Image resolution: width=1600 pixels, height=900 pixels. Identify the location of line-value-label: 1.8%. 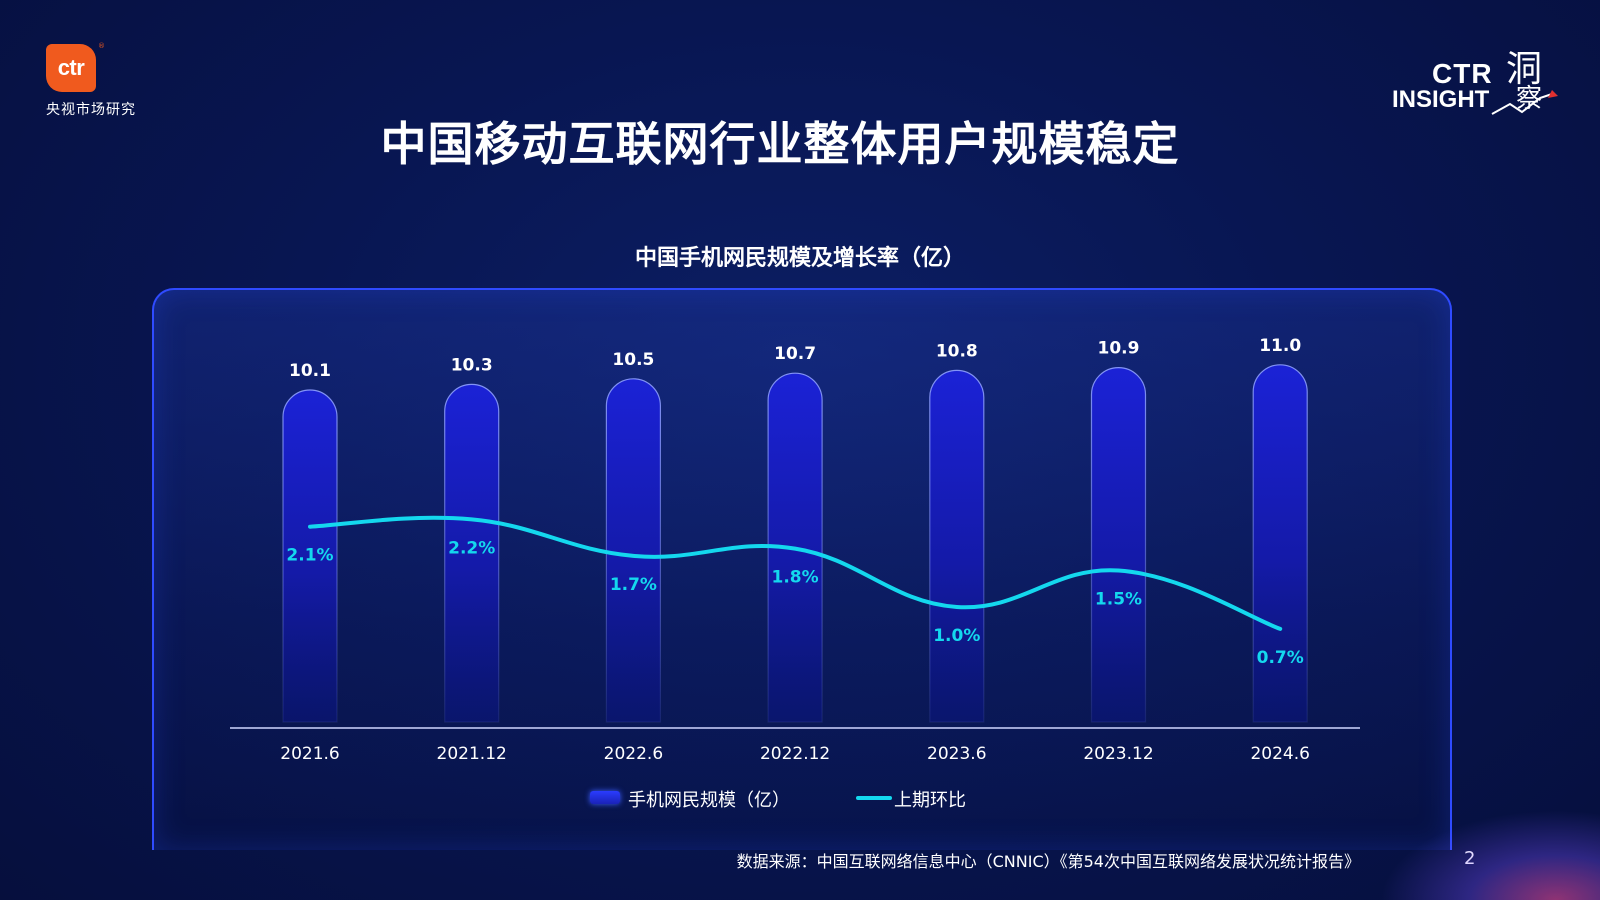
(795, 578).